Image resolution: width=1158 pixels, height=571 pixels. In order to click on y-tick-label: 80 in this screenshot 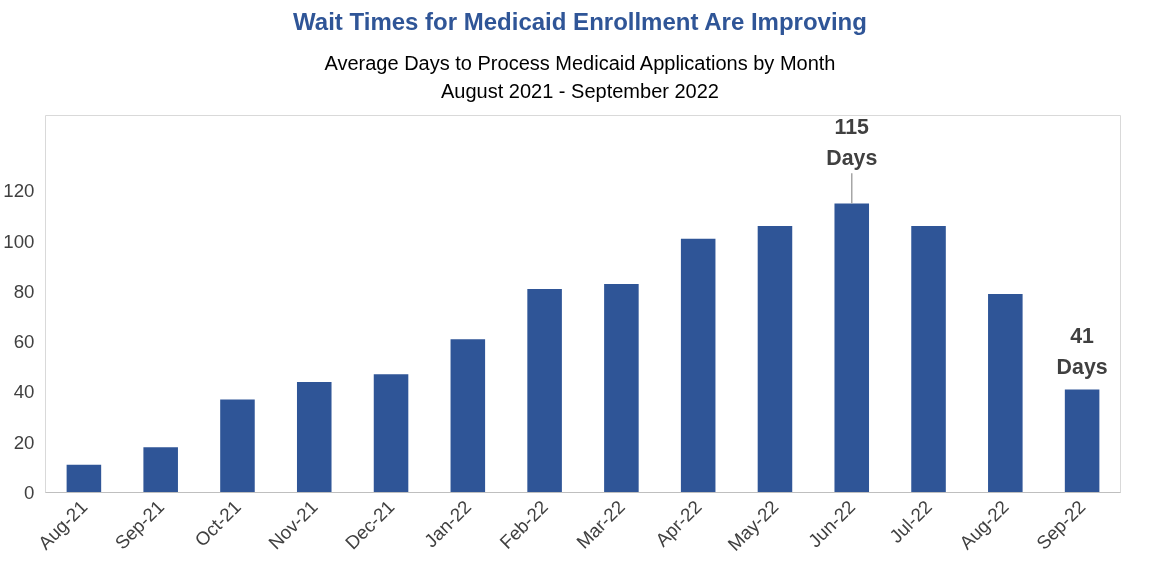, I will do `click(24, 292)`.